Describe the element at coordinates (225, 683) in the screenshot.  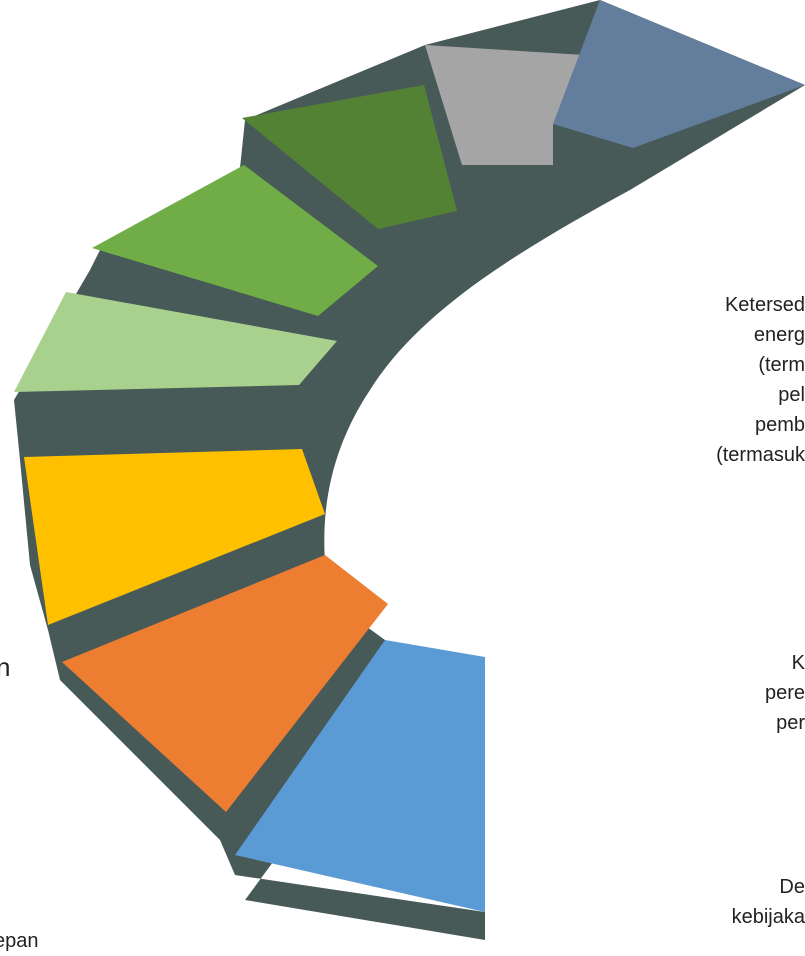
I see `orange-step` at that location.